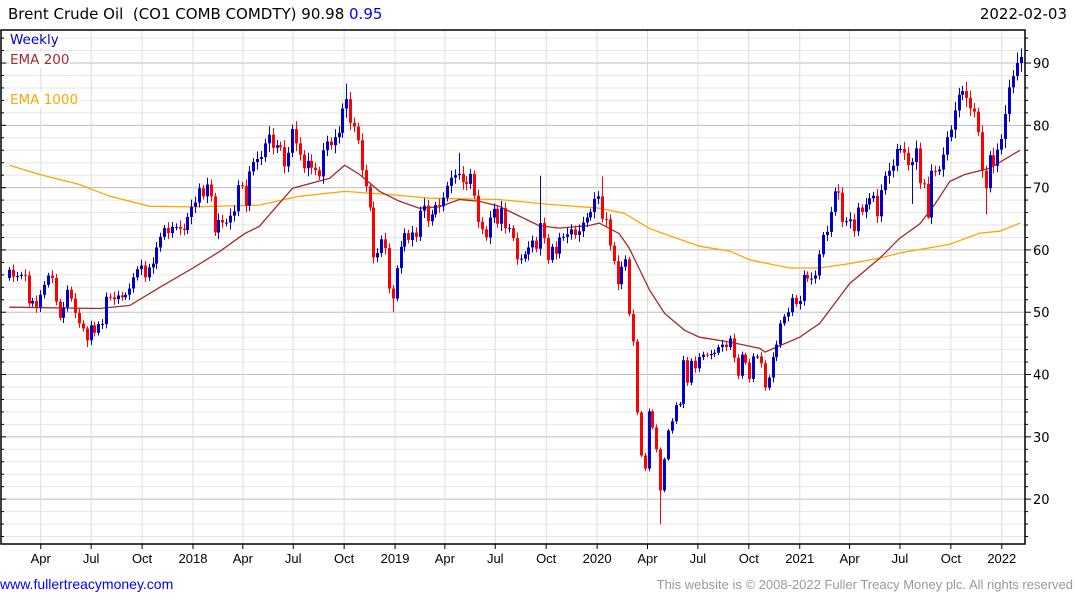  I want to click on y-tick-label: 60, so click(1041, 251).